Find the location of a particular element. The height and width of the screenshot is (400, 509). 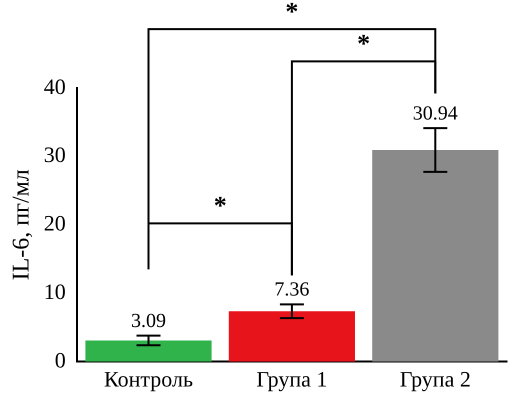

y-tick-label: 30 is located at coordinates (55, 155).